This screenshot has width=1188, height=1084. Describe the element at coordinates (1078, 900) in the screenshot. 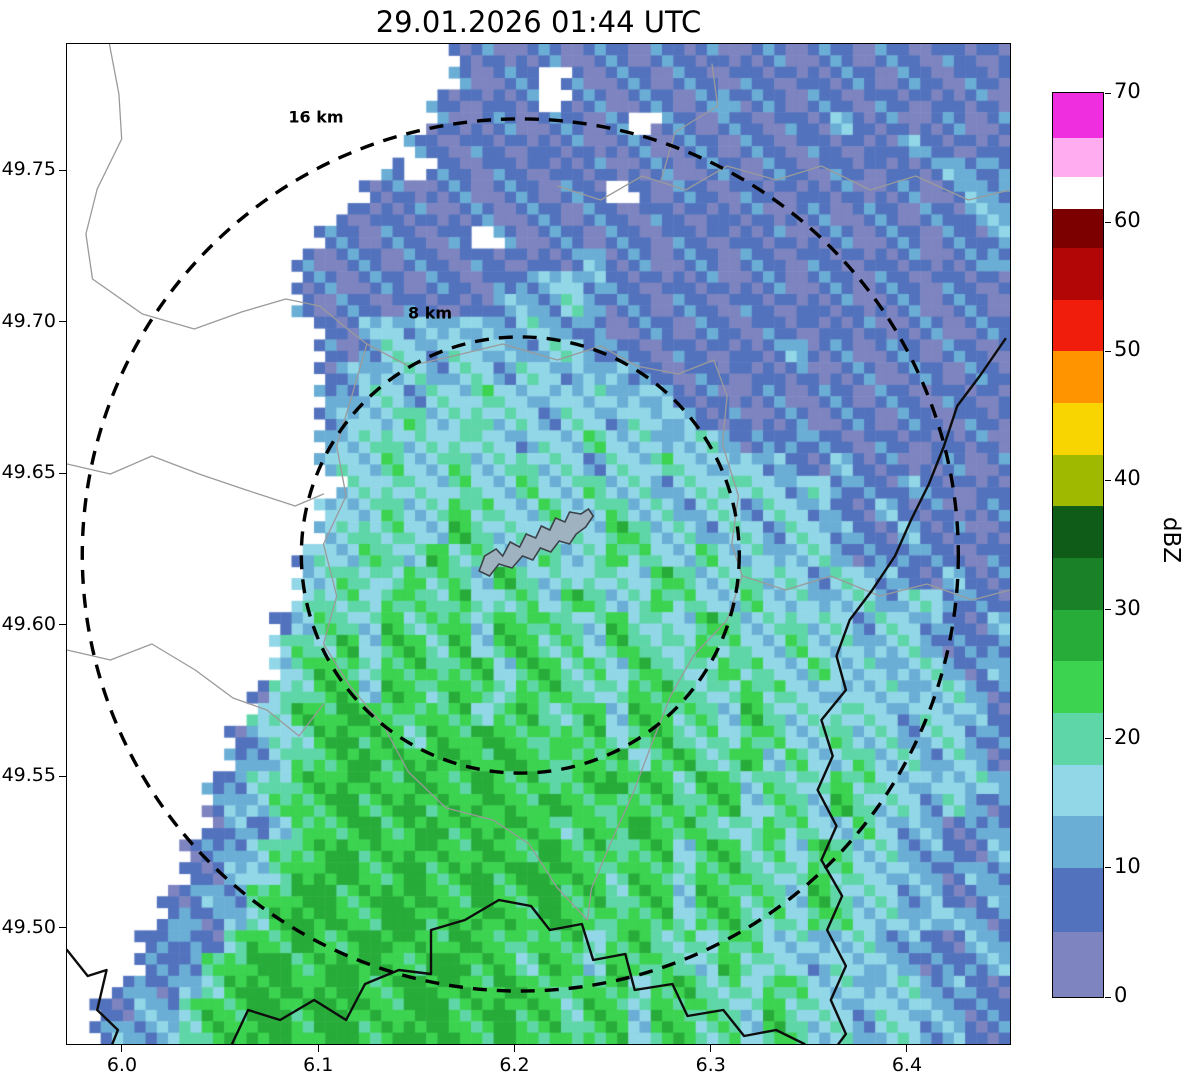

I see `colorbar-segment-5-10dbz` at that location.